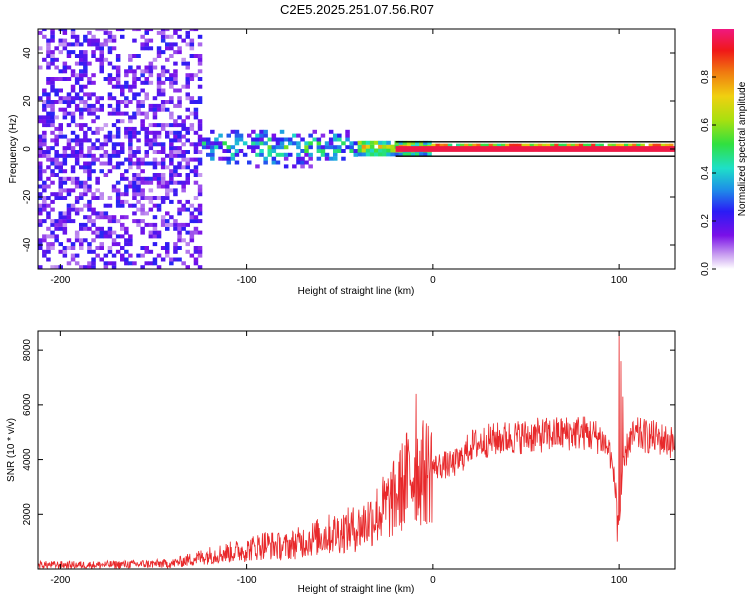 This screenshot has height=600, width=750. What do you see at coordinates (705, 173) in the screenshot?
I see `colorbar-tick-label: 0.4` at bounding box center [705, 173].